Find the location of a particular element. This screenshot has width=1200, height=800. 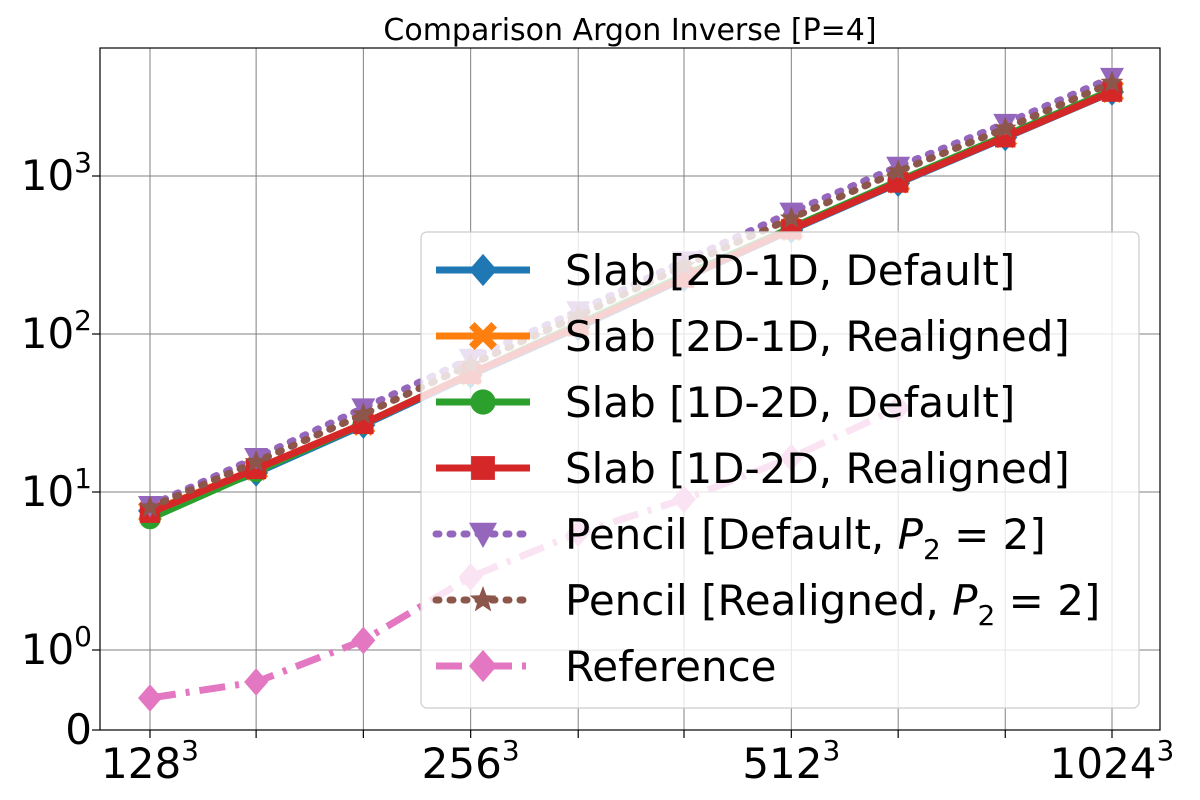

legend-label: Pencil [Default, P2 = 2] is located at coordinates (805, 538).